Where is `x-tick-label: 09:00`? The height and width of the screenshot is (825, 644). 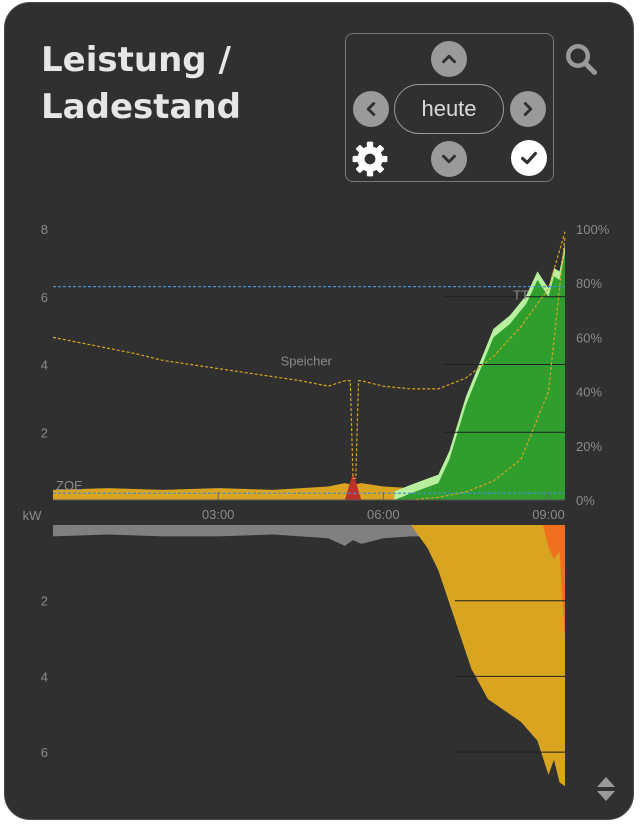
x-tick-label: 09:00 is located at coordinates (548, 514).